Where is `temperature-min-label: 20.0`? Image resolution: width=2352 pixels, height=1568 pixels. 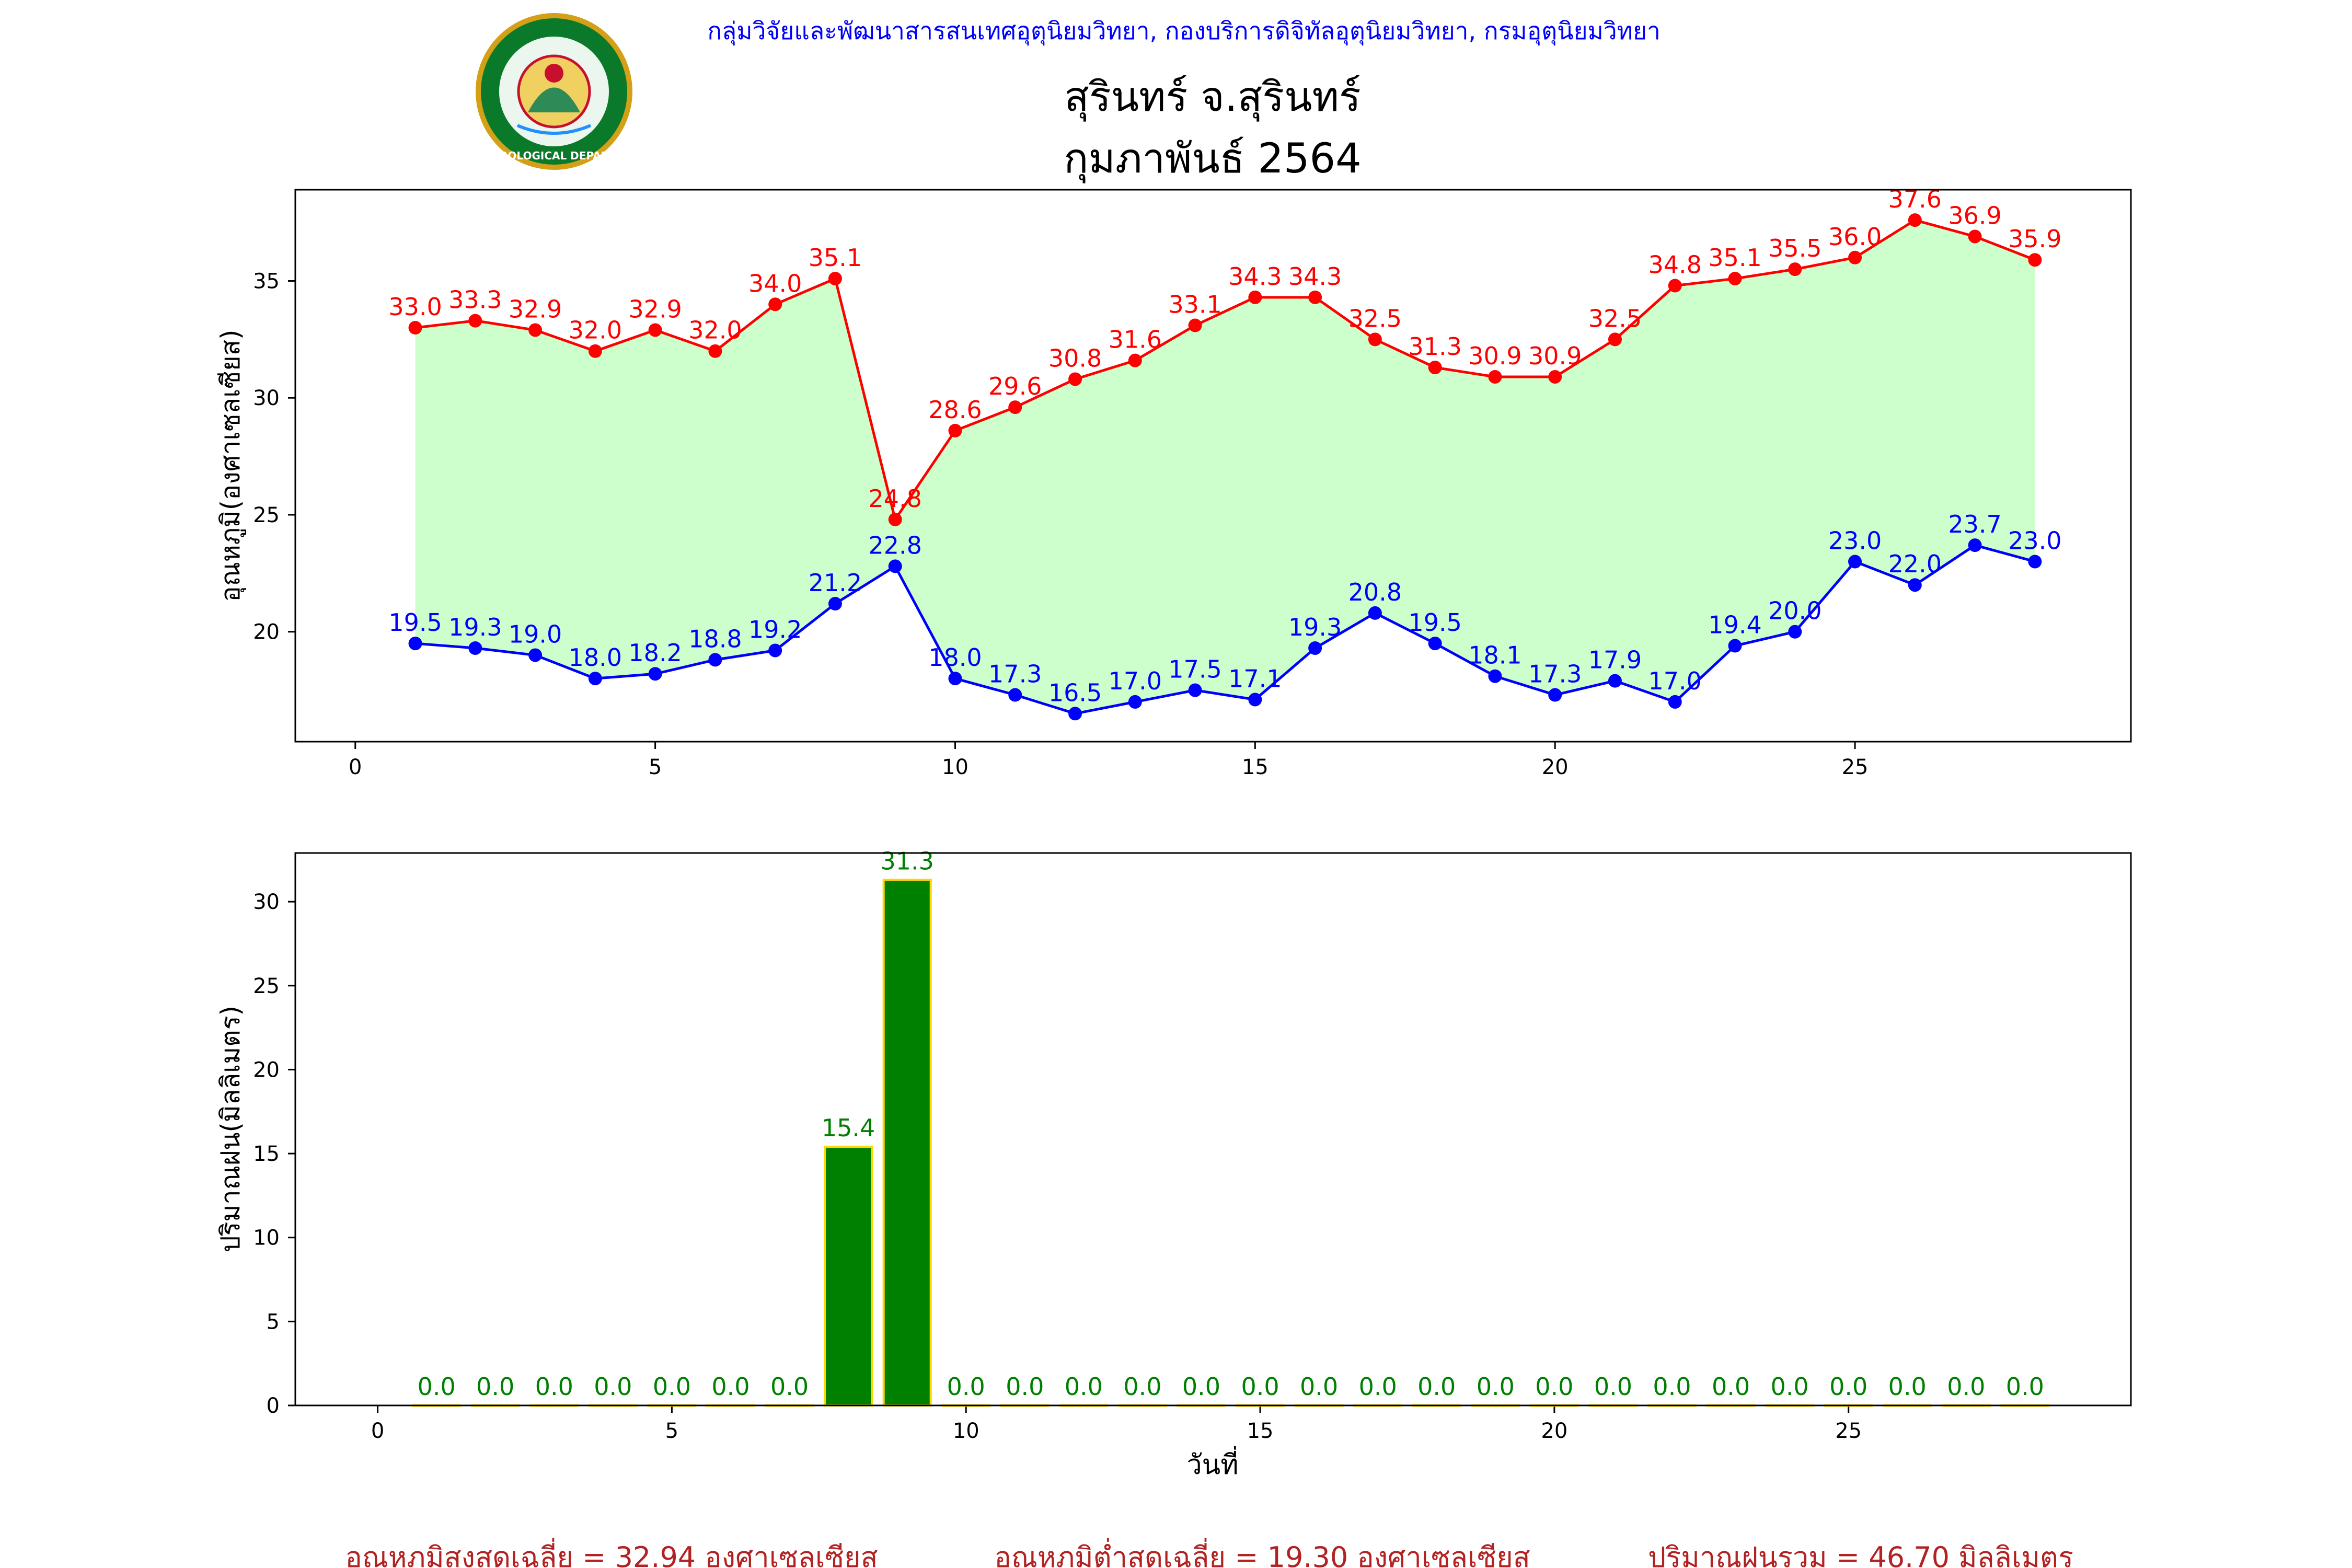
temperature-min-label: 20.0 is located at coordinates (1794, 611).